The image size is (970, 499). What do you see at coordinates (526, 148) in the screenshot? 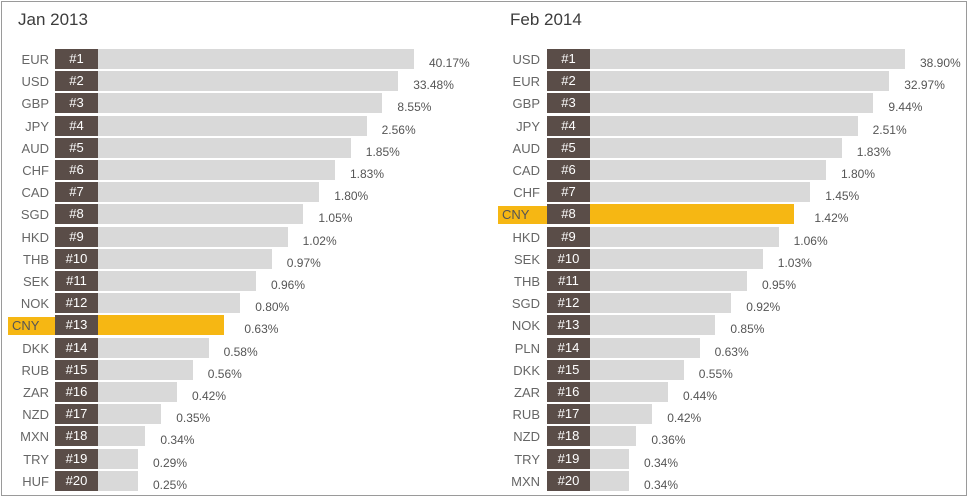
I see `currency-code-label: AUD` at bounding box center [526, 148].